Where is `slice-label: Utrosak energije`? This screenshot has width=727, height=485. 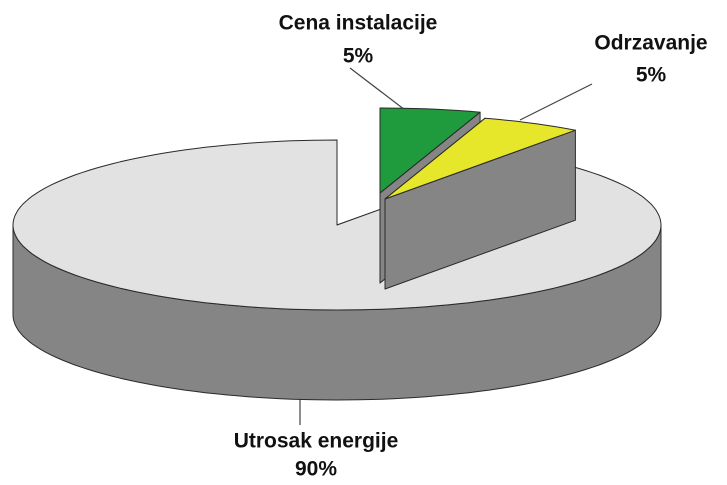 slice-label: Utrosak energije is located at coordinates (316, 441).